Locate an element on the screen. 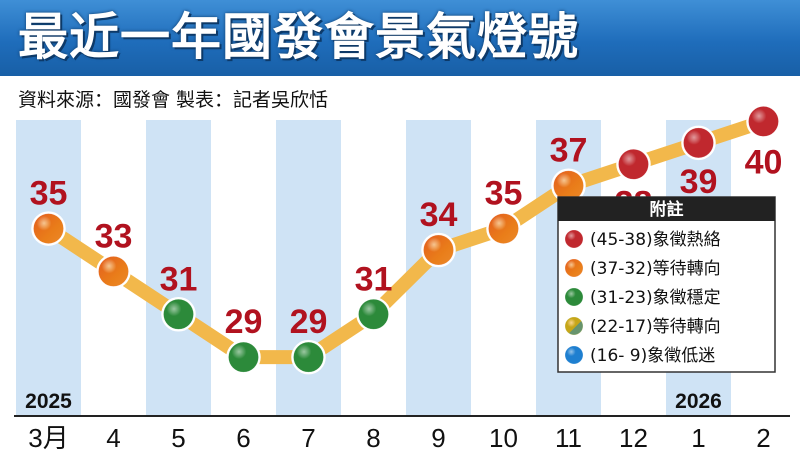 The width and height of the screenshot is (800, 472). legend-item-label: (31-23)象徵穩定 is located at coordinates (655, 298).